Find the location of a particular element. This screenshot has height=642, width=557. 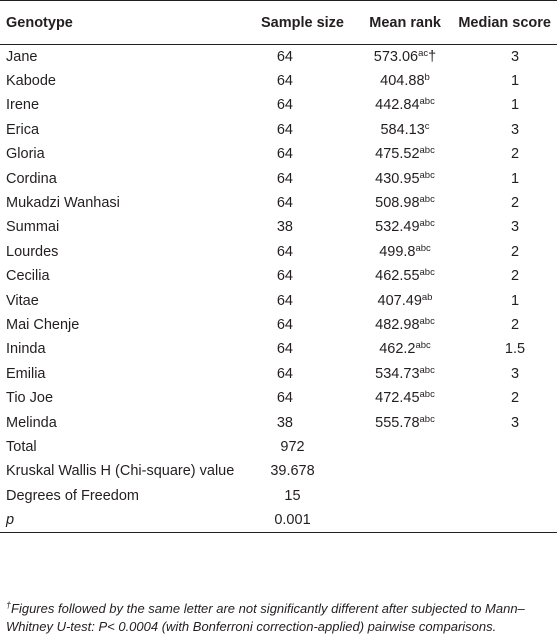

table-row: Cordina 64 430.95abc 1 is located at coordinates (278, 178).